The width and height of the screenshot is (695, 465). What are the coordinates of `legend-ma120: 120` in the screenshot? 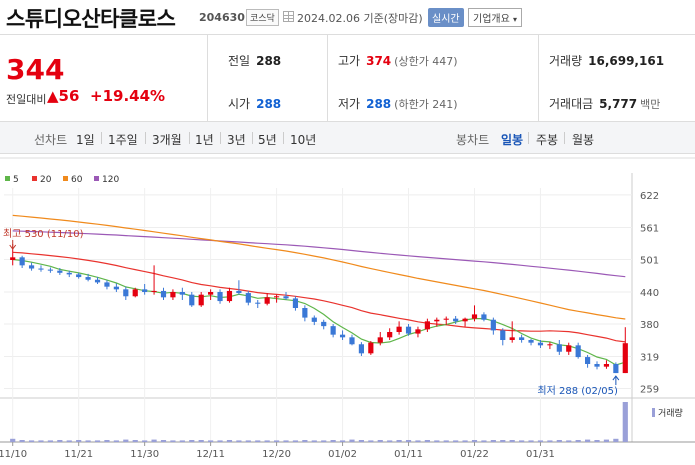 It's located at (106, 180).